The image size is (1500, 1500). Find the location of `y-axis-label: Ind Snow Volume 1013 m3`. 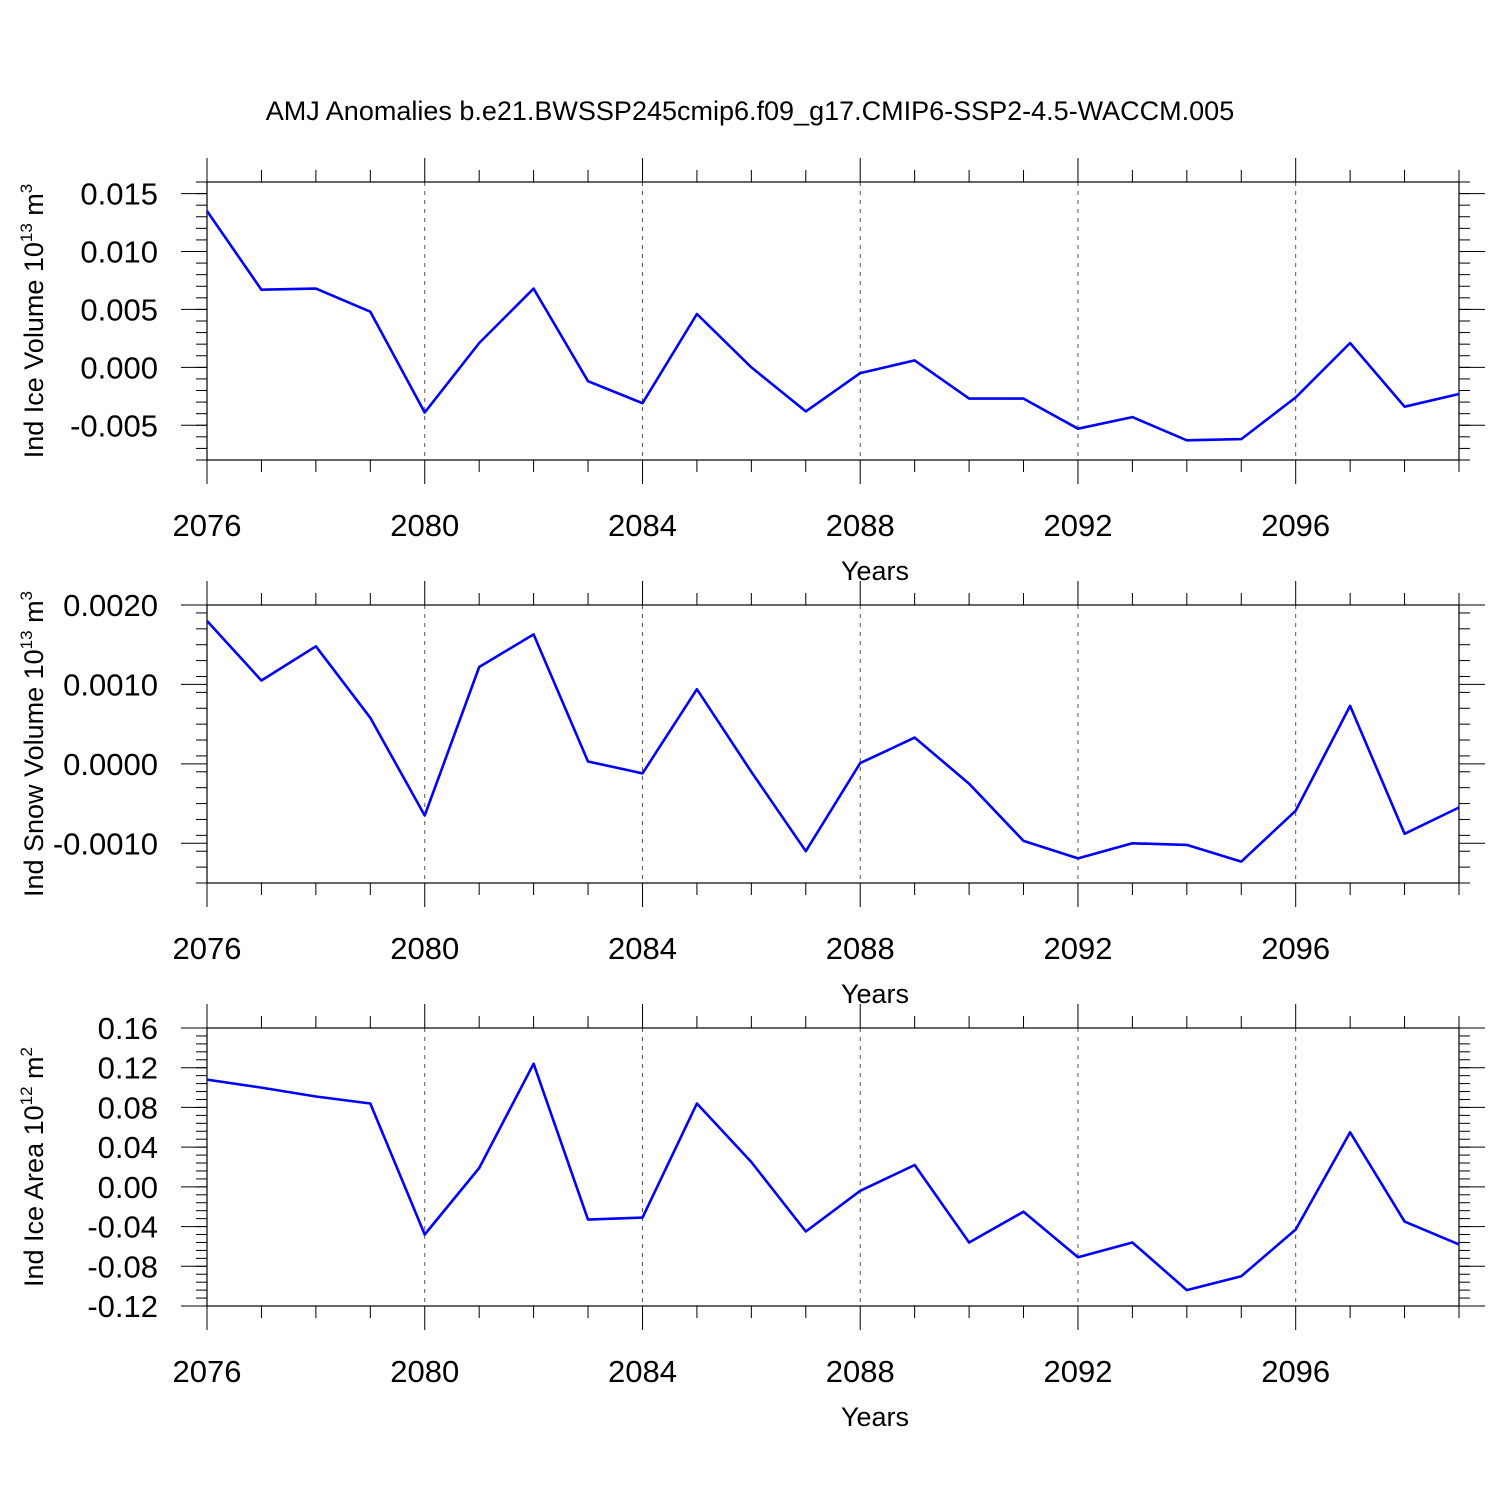

y-axis-label: Ind Snow Volume 1013 m3 is located at coordinates (33, 744).